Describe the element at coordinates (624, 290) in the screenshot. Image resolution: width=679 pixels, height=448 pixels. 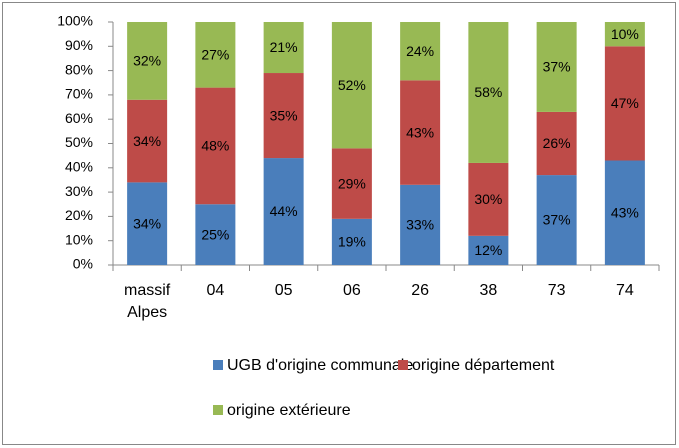
I see `x-tick-label: 74` at that location.